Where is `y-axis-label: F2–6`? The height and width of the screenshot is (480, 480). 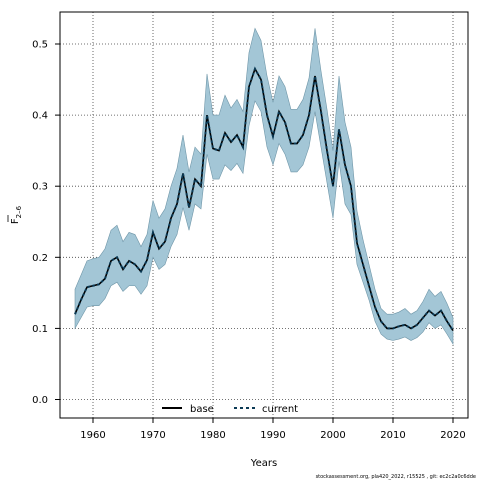 y-axis-label: F2–6 is located at coordinates (15, 214).